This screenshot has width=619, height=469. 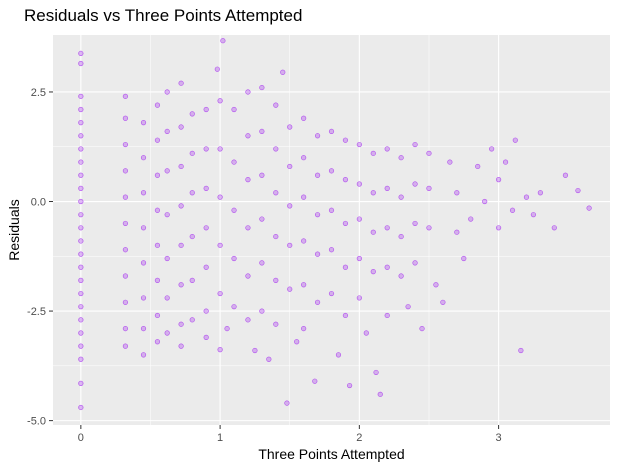 What do you see at coordinates (14, 229) in the screenshot?
I see `y-axis-title: Residuals` at bounding box center [14, 229].